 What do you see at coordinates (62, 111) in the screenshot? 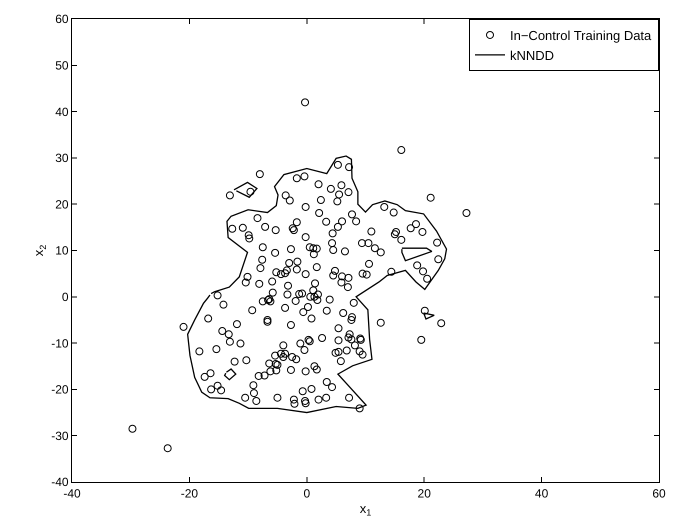
I see `y-tick-label: 40` at bounding box center [62, 111].